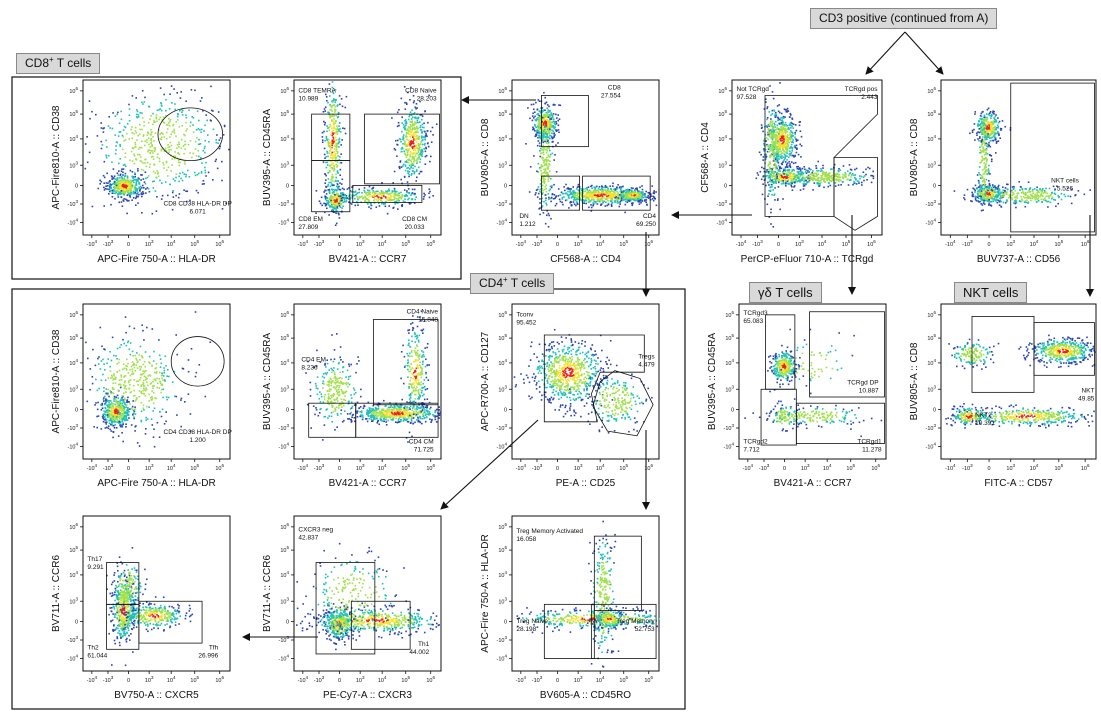 Image resolution: width=1101 pixels, height=712 pixels. Describe the element at coordinates (502, 222) in the screenshot. I see `y-tick-label: -104` at that location.